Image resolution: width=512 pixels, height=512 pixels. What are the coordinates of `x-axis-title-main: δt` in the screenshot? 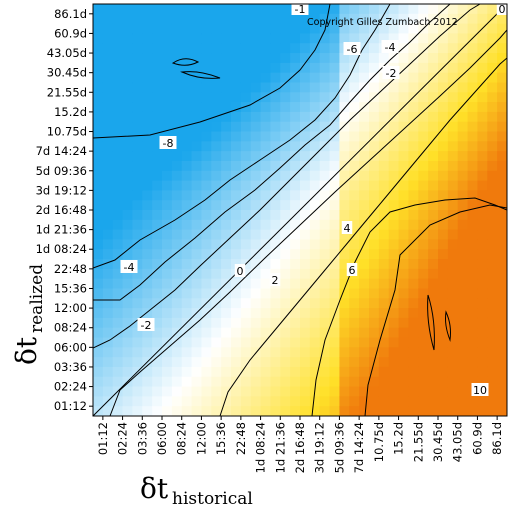 It's located at (154, 488).